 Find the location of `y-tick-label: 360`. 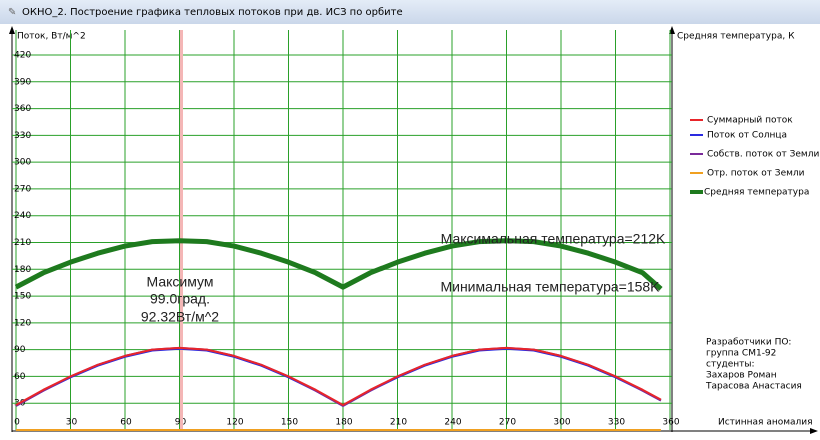

y-tick-label: 360 is located at coordinates (22, 109).